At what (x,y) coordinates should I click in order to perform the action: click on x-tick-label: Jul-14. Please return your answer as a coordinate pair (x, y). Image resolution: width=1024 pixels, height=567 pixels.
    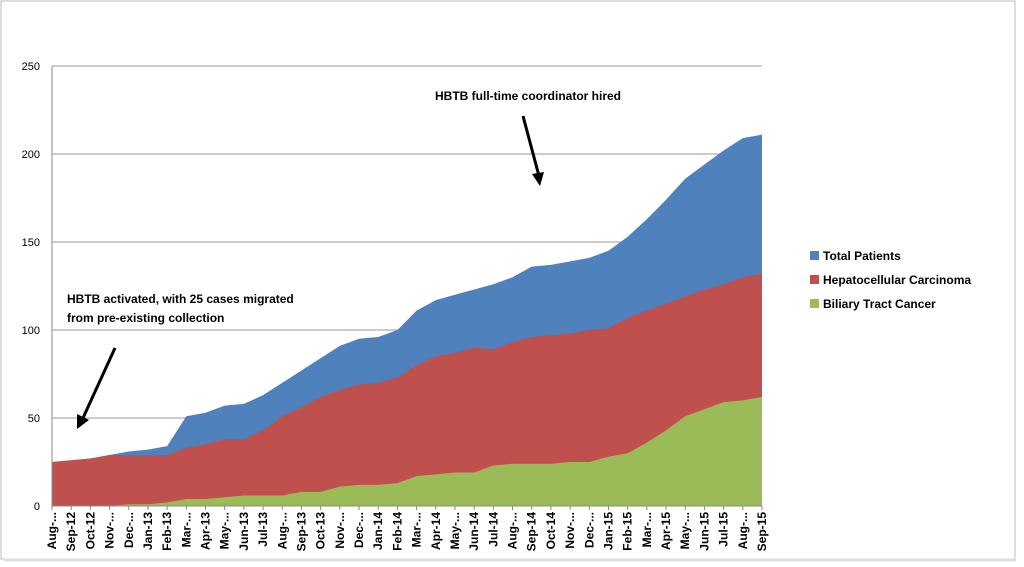
    Looking at the image, I should click on (493, 529).